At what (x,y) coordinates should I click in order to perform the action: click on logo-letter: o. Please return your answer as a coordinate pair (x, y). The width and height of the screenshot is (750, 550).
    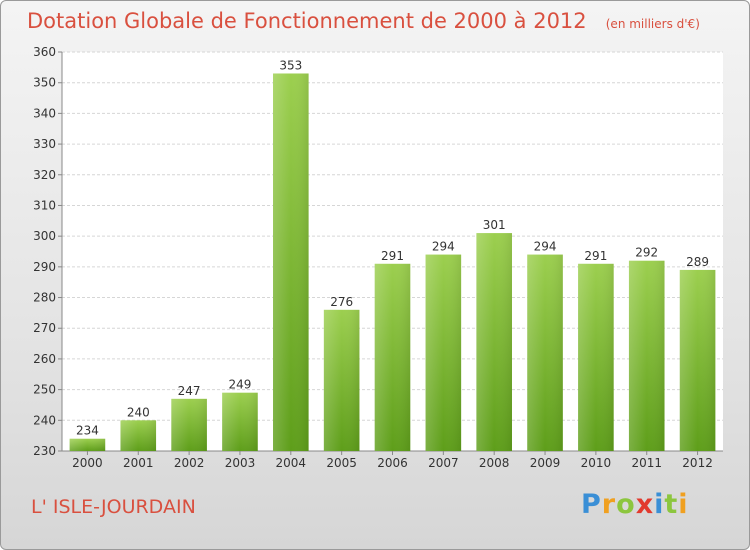
    Looking at the image, I should click on (626, 504).